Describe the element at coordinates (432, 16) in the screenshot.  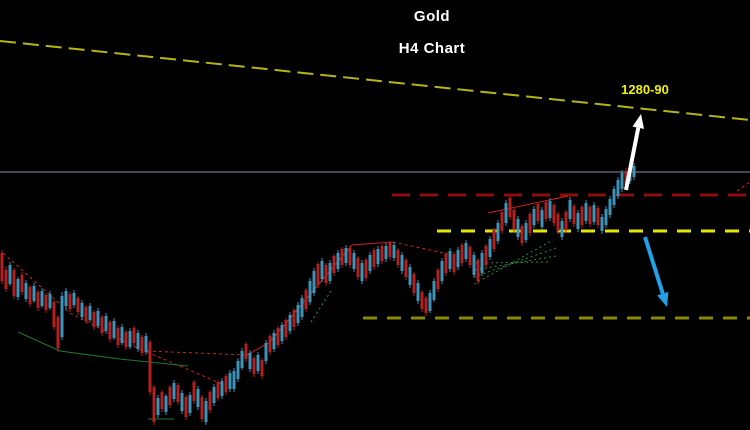
I see `chart-title: Gold` at that location.